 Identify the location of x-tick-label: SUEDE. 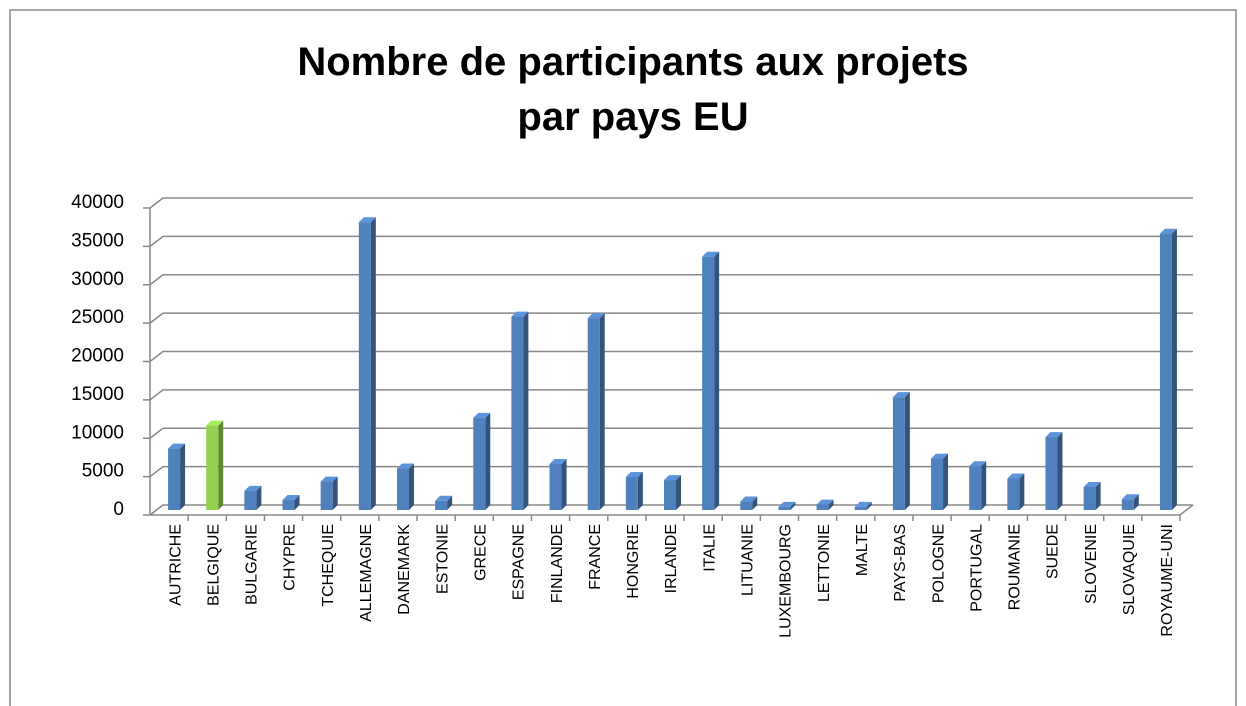
(1053, 551).